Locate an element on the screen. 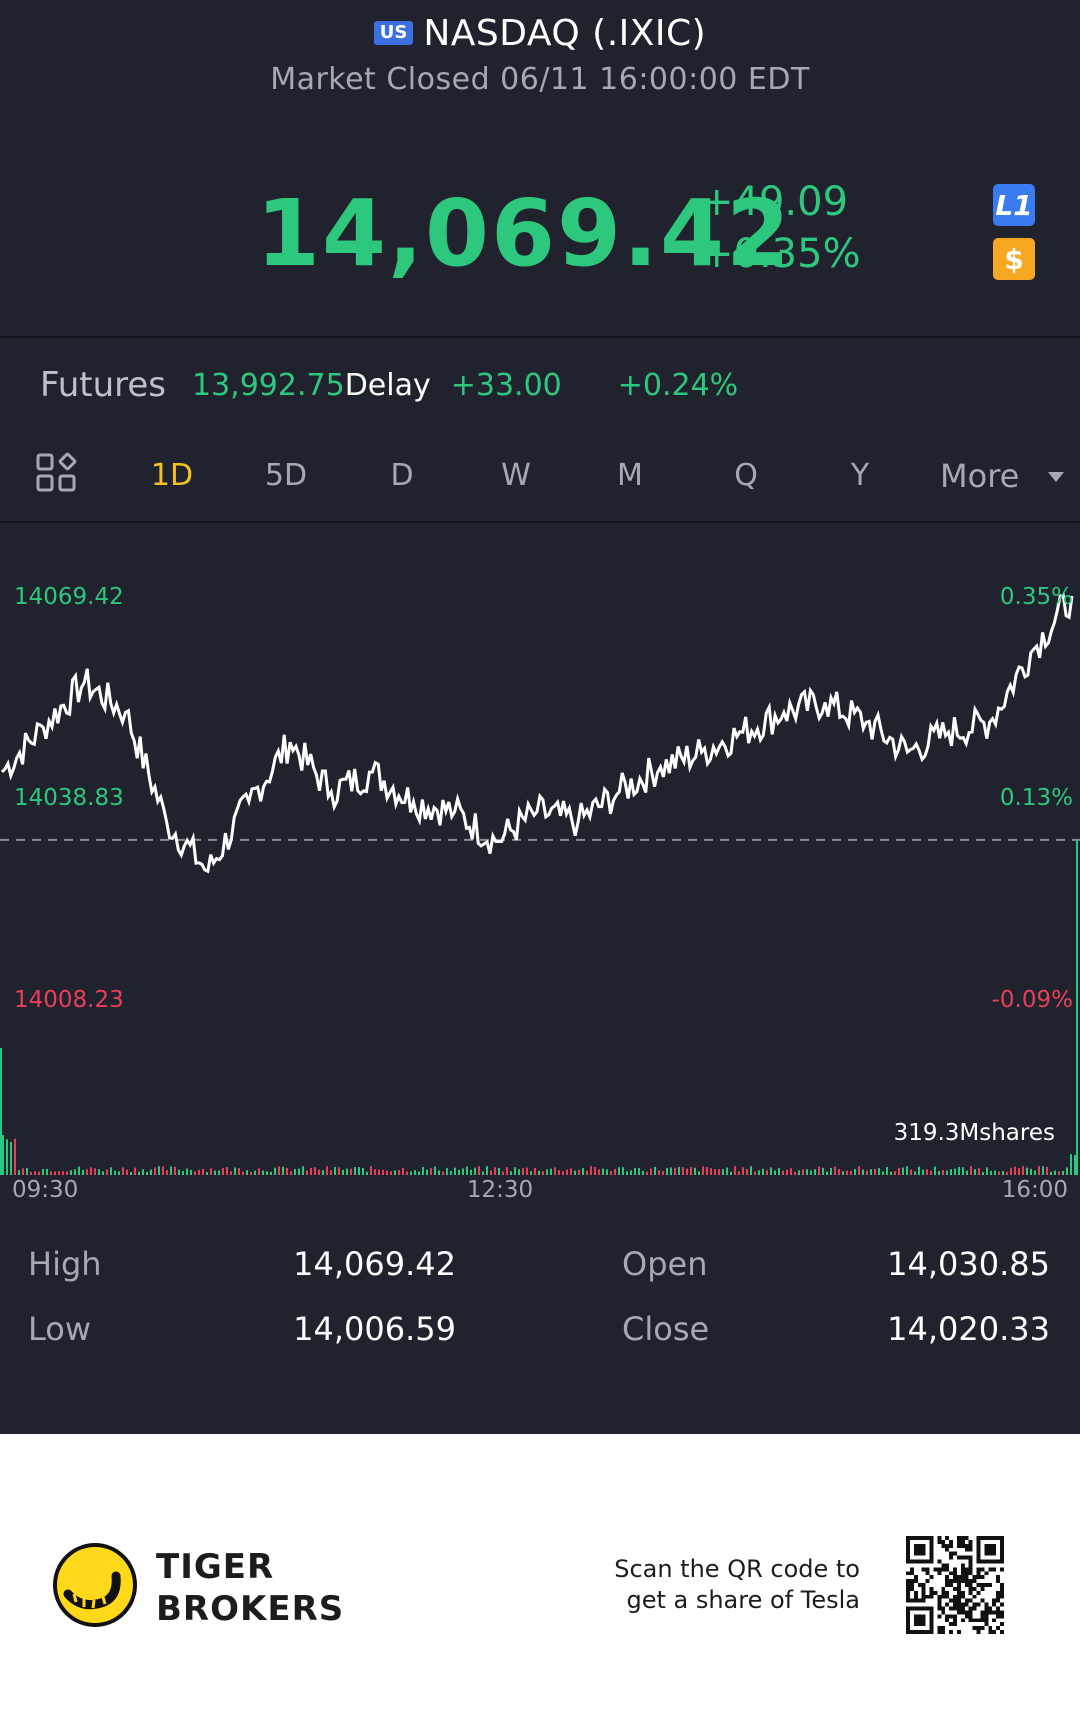  open-label: Open is located at coordinates (665, 1264).